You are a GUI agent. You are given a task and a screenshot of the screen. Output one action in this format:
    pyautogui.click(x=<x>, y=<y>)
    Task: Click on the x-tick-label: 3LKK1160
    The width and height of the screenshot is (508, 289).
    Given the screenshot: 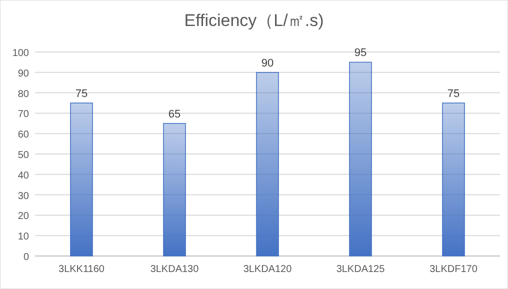 What is the action you would take?
    pyautogui.click(x=81, y=269)
    